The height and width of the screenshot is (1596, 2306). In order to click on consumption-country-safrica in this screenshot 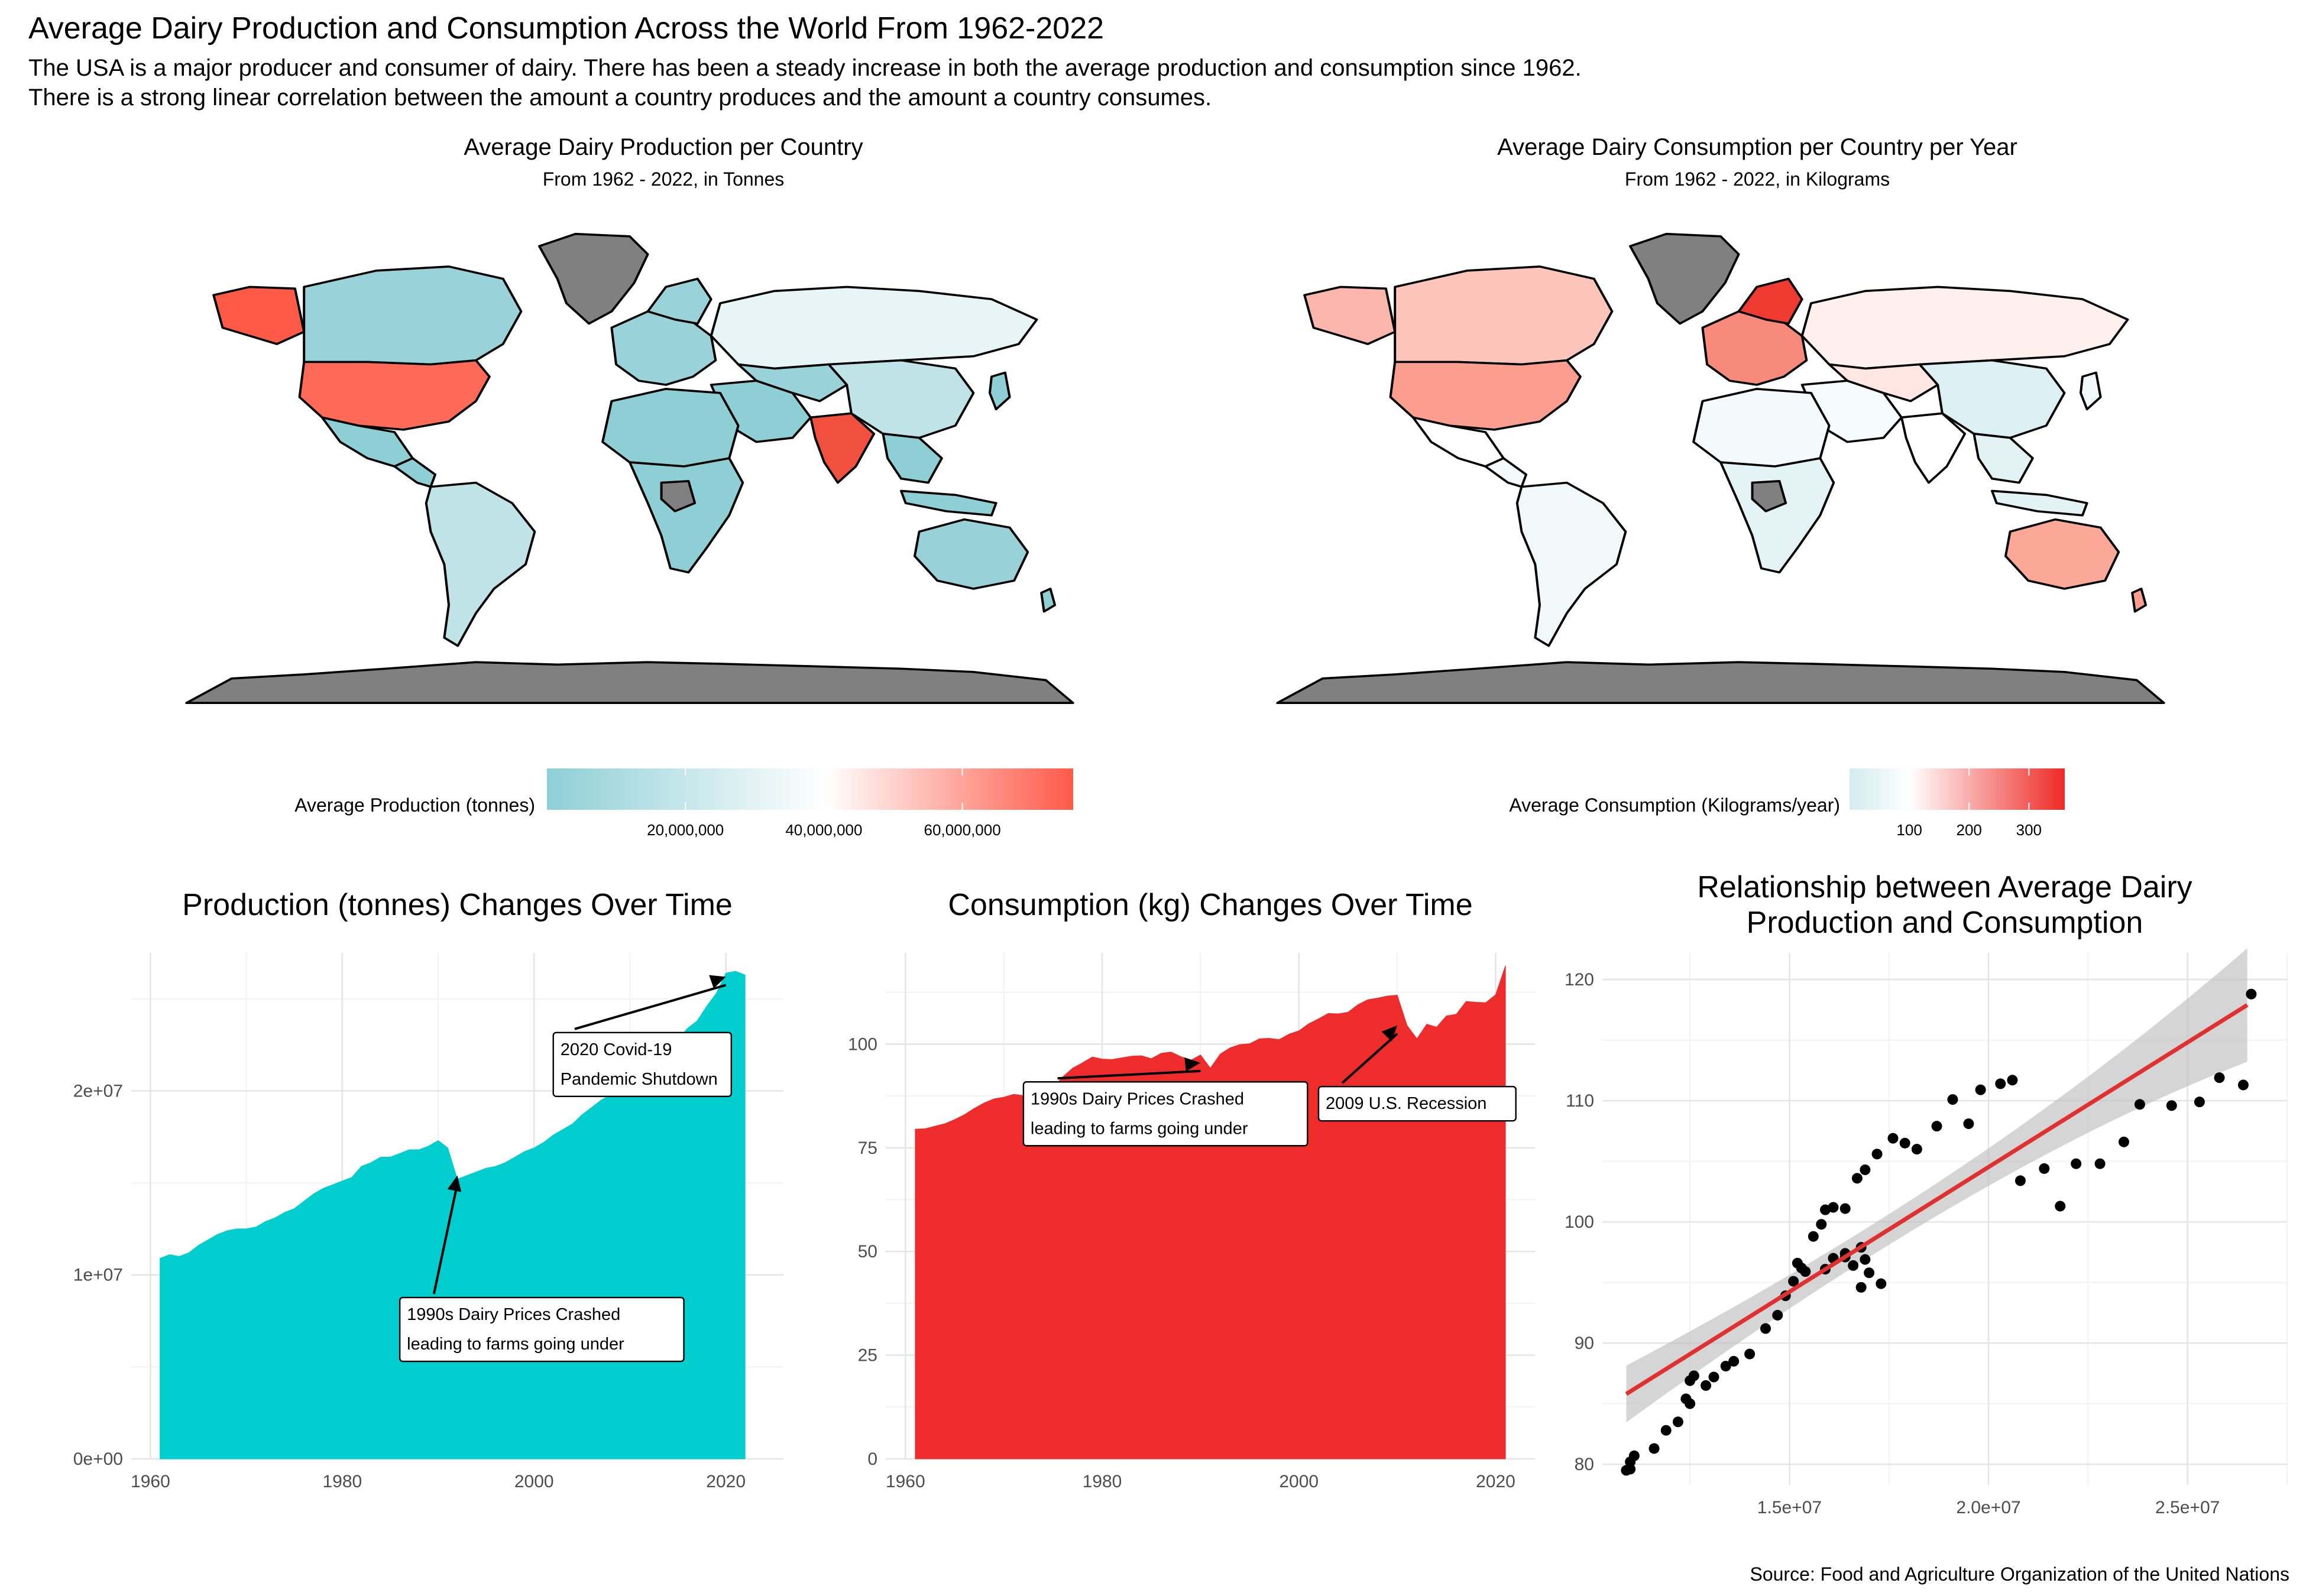, I will do `click(1777, 515)`.